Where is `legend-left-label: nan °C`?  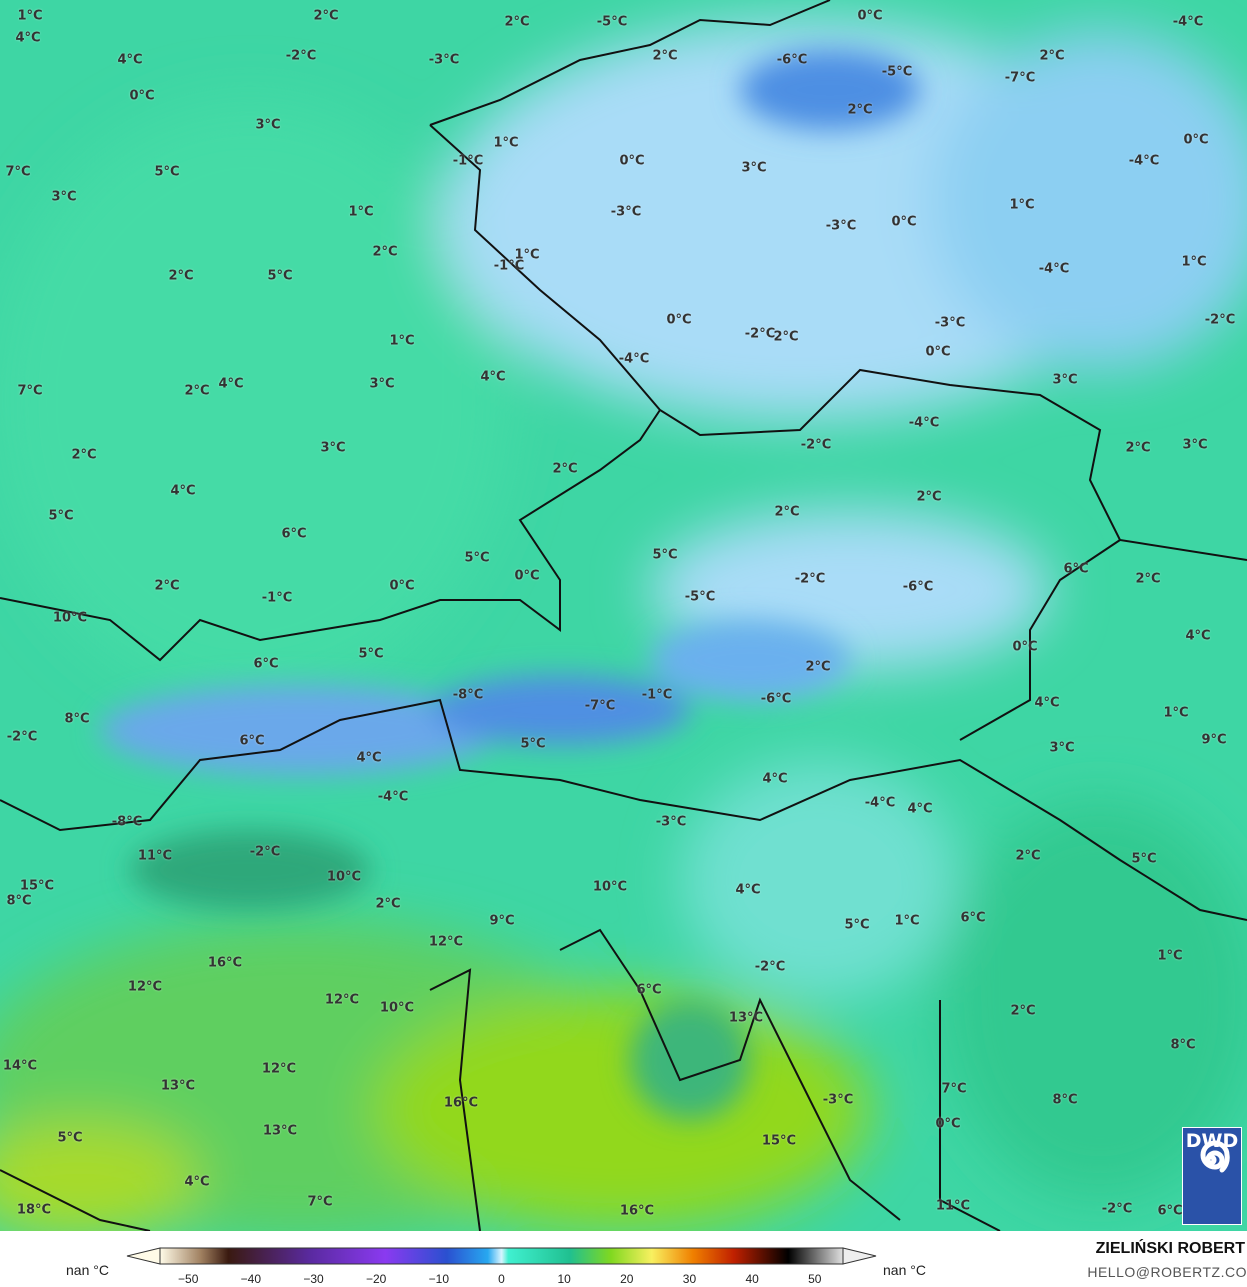 legend-left-label: nan °C is located at coordinates (87, 1270).